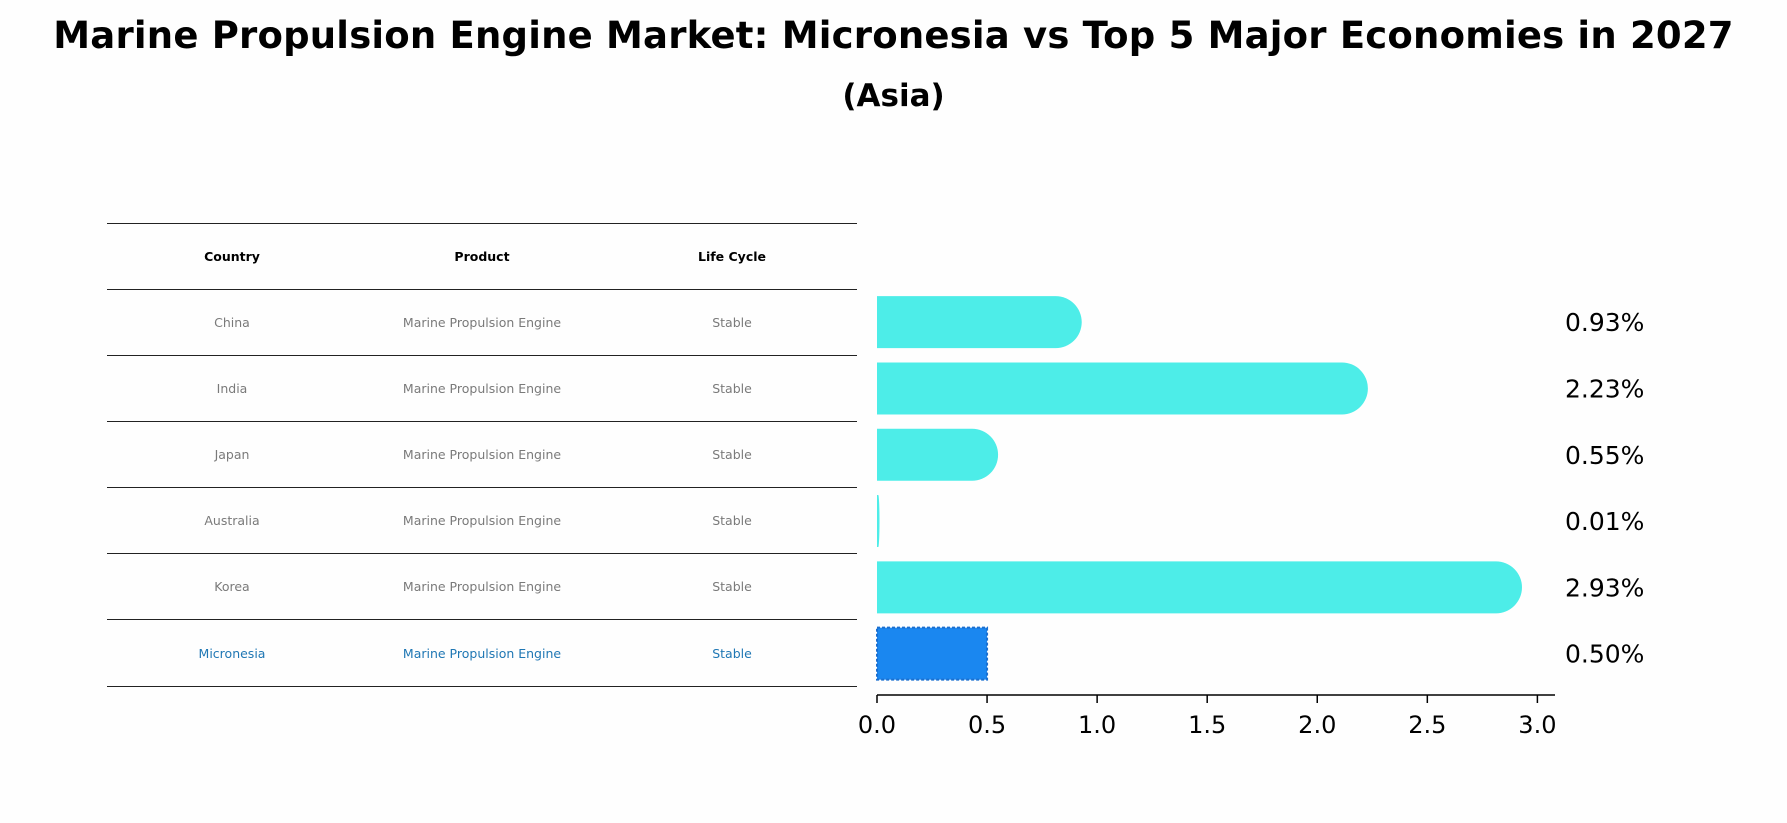 The height and width of the screenshot is (823, 1787). What do you see at coordinates (232, 256) in the screenshot?
I see `header-country: Country` at bounding box center [232, 256].